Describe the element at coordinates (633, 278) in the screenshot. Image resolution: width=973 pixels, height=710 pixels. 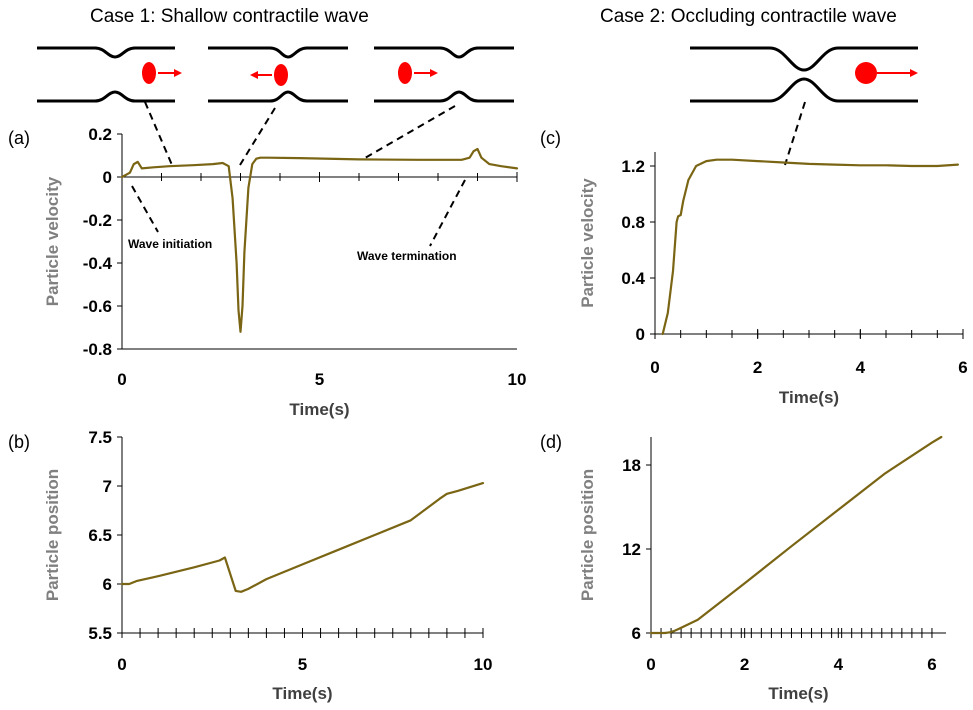
I see `y-tick-label: 0.4` at that location.